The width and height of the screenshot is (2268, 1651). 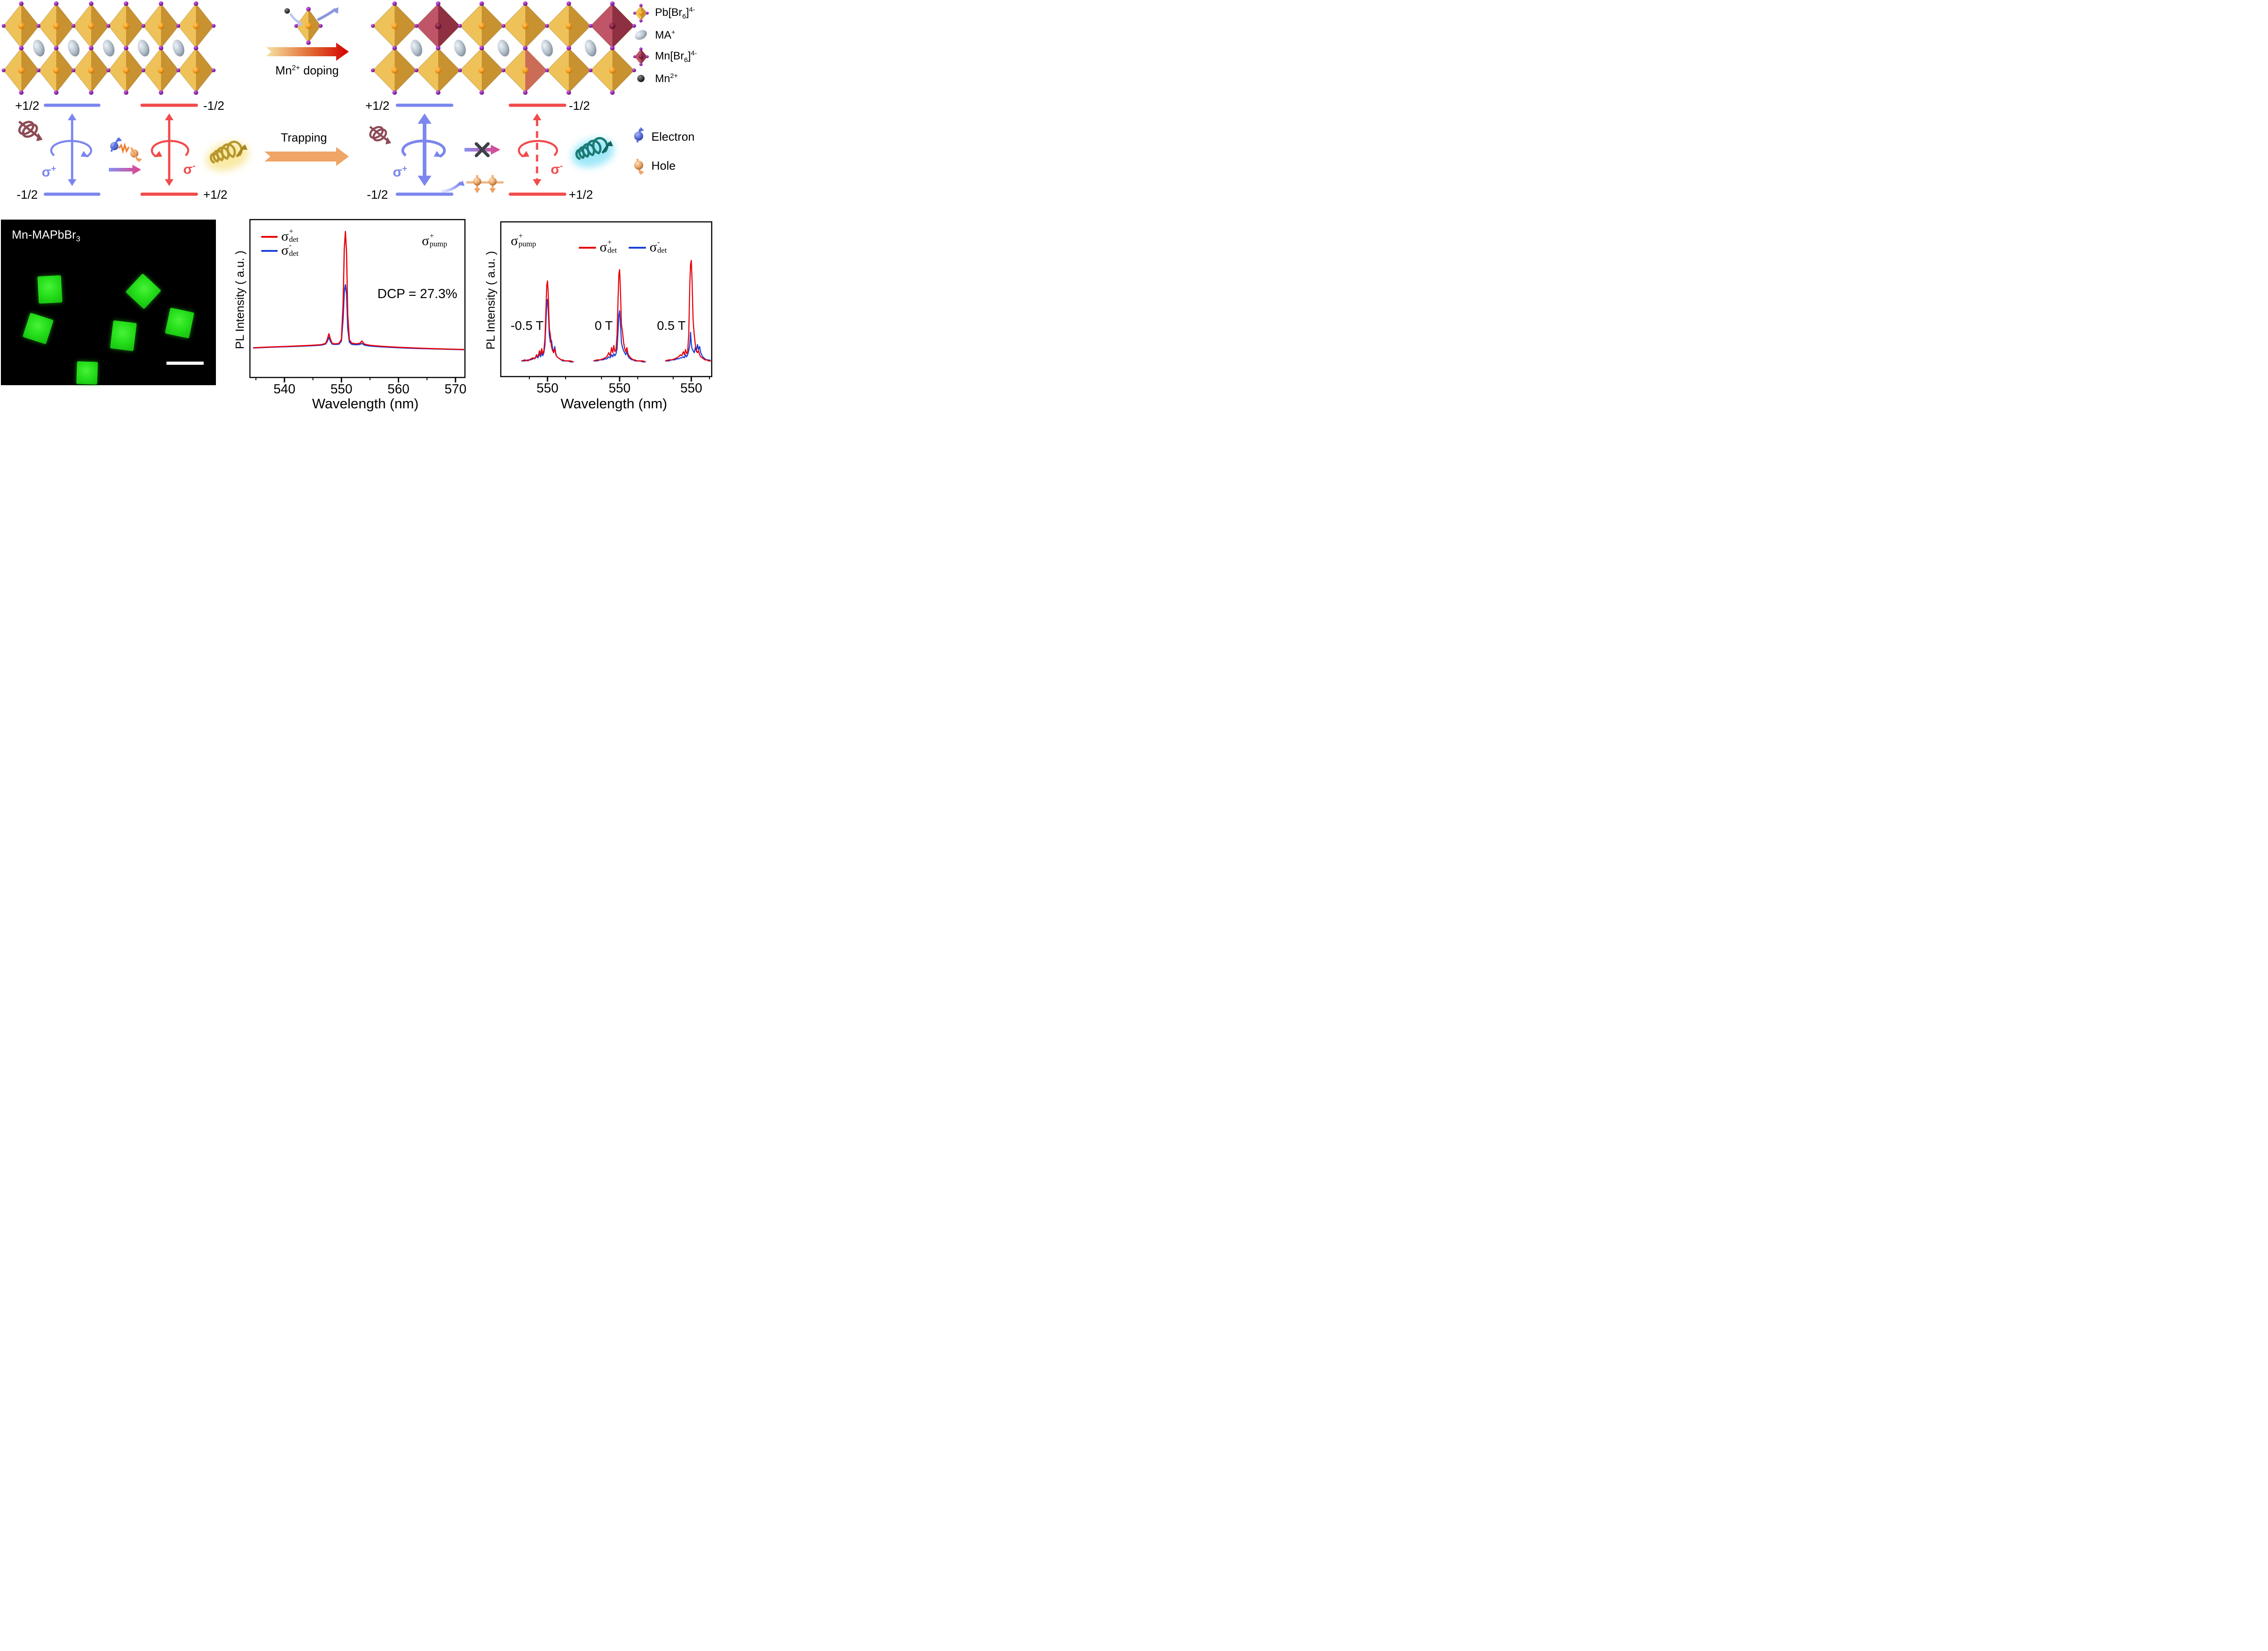 What do you see at coordinates (667, 79) in the screenshot?
I see `legend-label: Mn2+` at bounding box center [667, 79].